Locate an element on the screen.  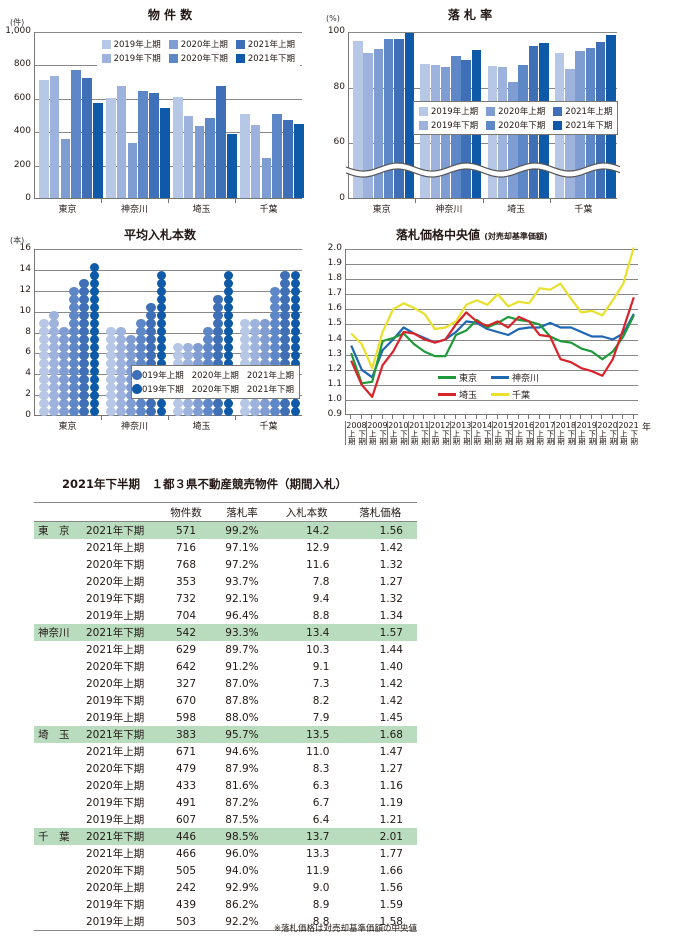
legend-label: 埼玉 is located at coordinates (468, 396).